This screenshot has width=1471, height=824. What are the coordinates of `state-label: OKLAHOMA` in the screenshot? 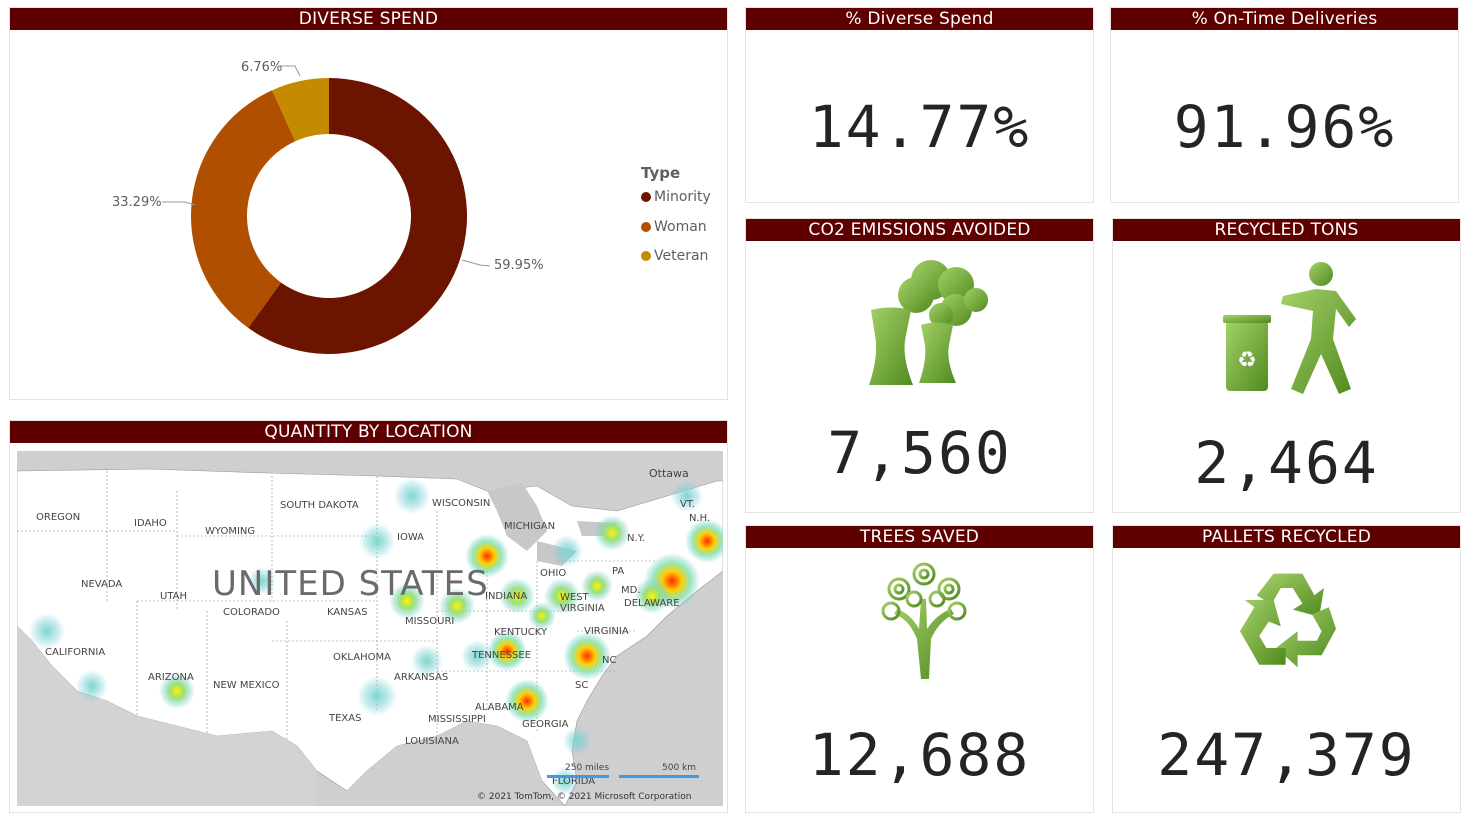 It's located at (362, 657).